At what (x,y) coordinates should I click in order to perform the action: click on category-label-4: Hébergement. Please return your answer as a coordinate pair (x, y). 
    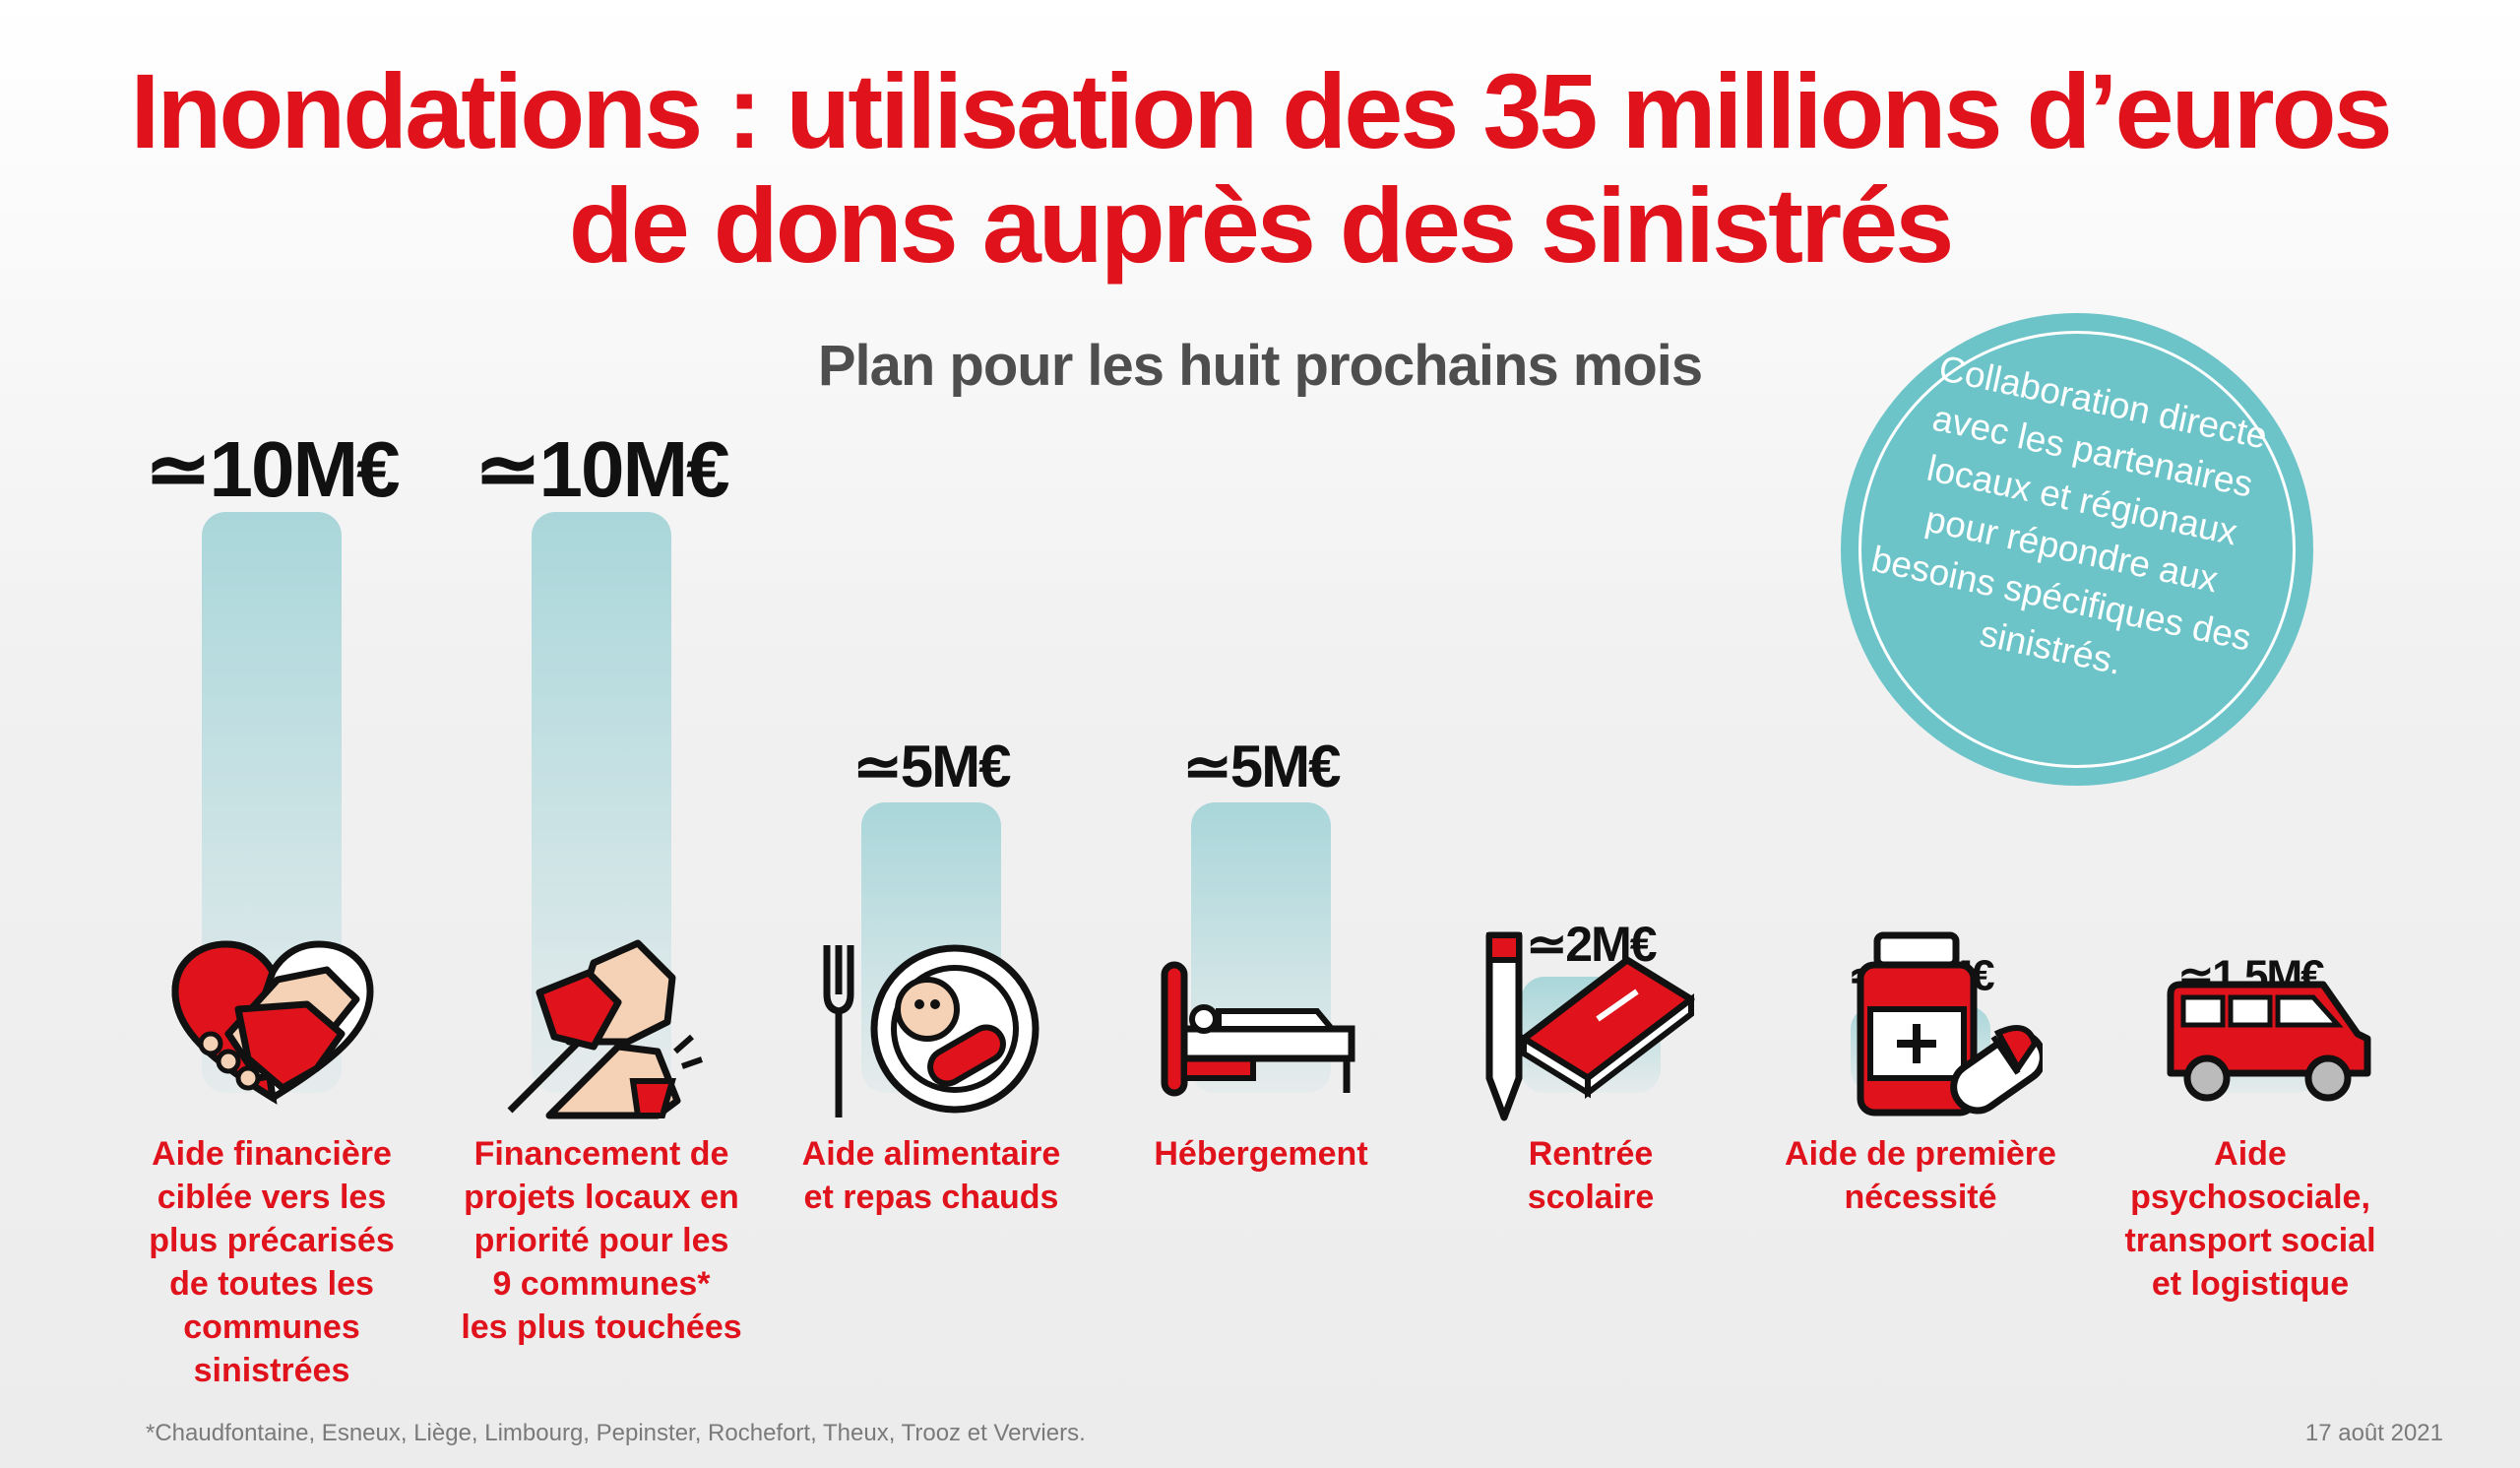
    Looking at the image, I should click on (1261, 1154).